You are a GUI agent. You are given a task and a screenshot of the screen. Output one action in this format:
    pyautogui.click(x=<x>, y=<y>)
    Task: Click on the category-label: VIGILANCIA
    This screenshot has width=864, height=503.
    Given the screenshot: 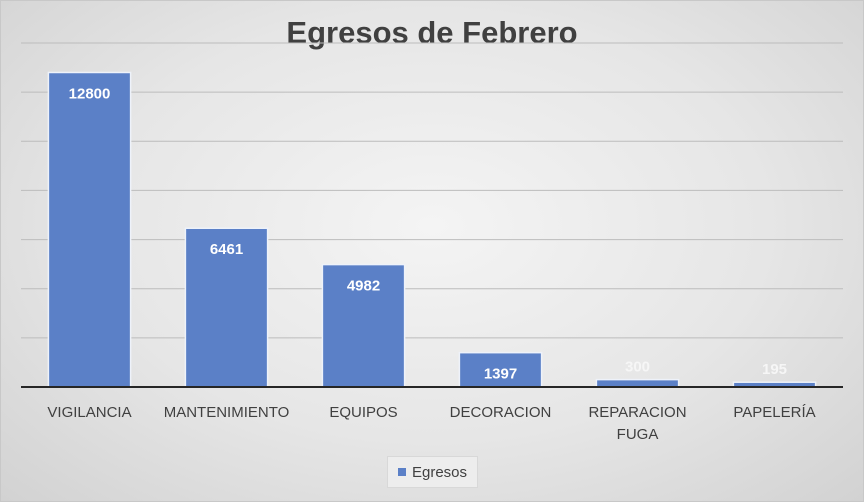 What is the action you would take?
    pyautogui.click(x=89, y=412)
    